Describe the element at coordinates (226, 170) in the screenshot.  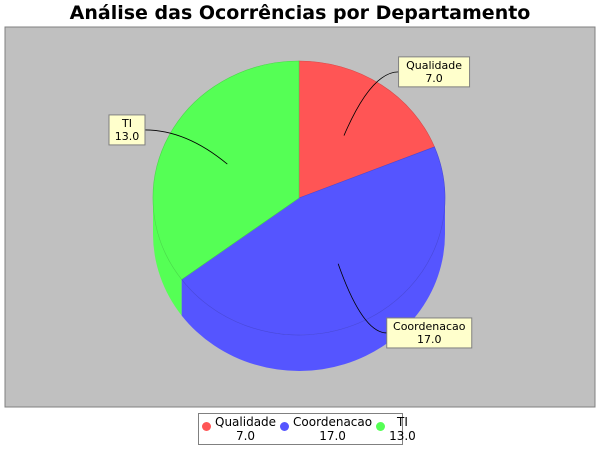
I see `pie-slice-ti` at that location.